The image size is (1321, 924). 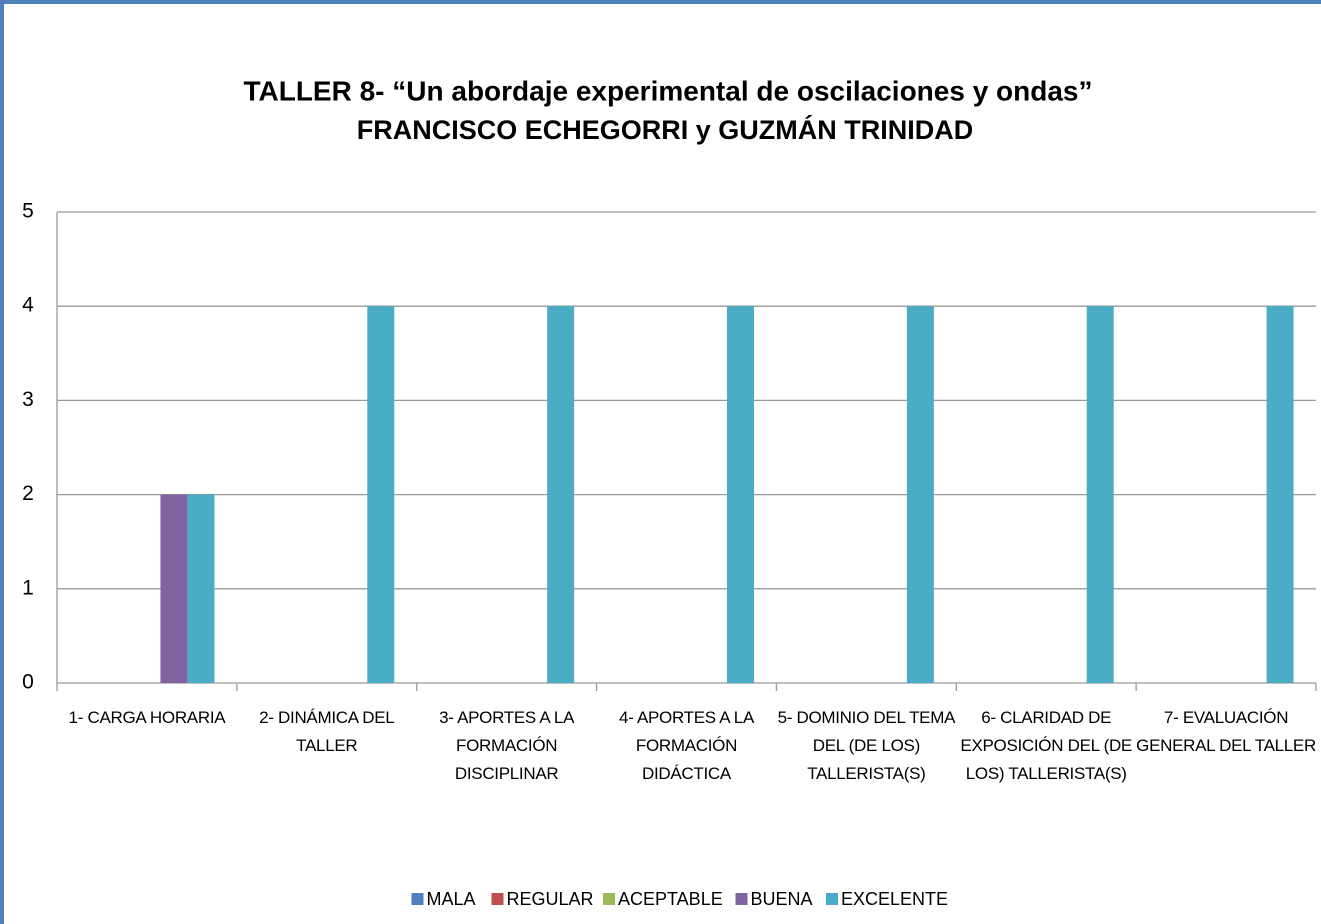 I want to click on legend-label: MALA, so click(x=451, y=899).